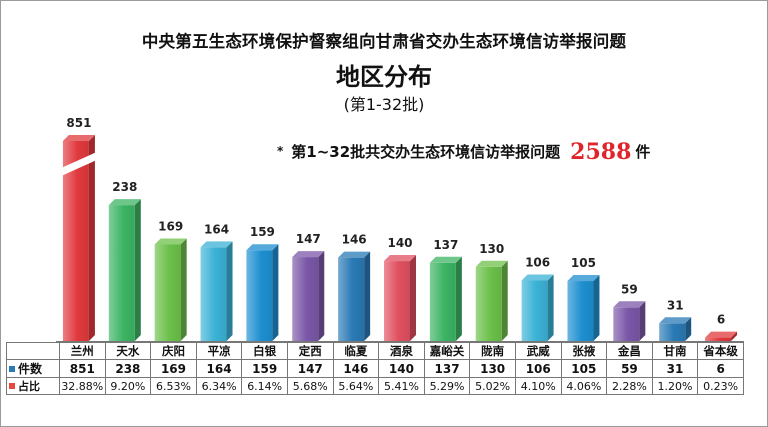  Describe the element at coordinates (264, 368) in the screenshot. I see `count-cell: 159` at that location.